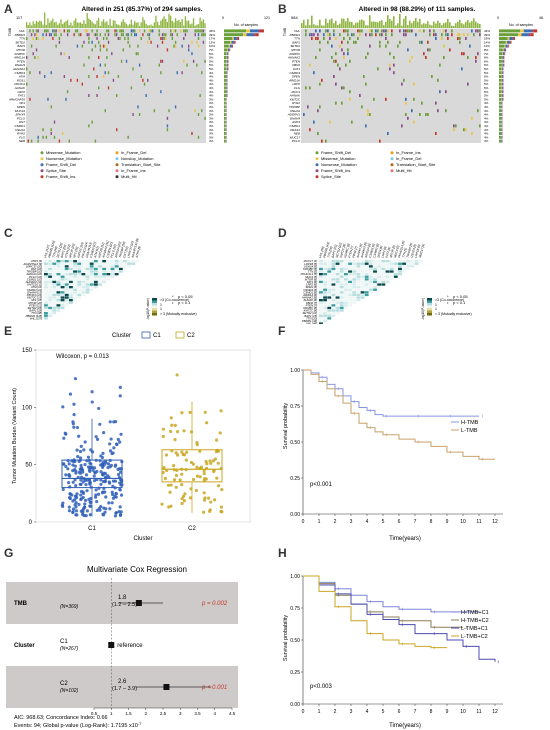  Describe the element at coordinates (486, 92) in the screenshot. I see `pct-label: 5%` at that location.